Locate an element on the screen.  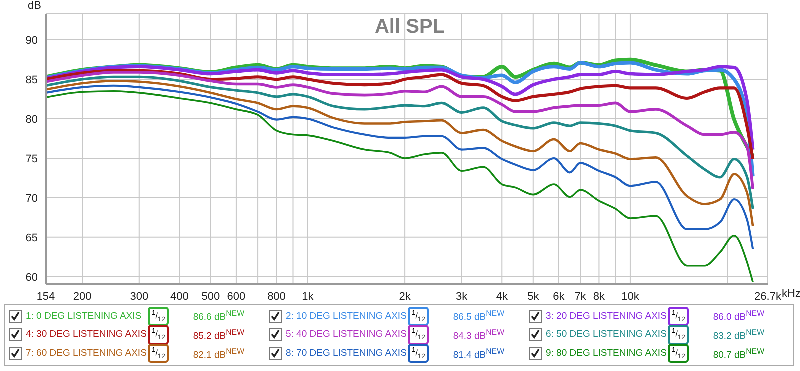
text: 5: 40 DEG LISTENING AXIS is located at coordinates (346, 334).